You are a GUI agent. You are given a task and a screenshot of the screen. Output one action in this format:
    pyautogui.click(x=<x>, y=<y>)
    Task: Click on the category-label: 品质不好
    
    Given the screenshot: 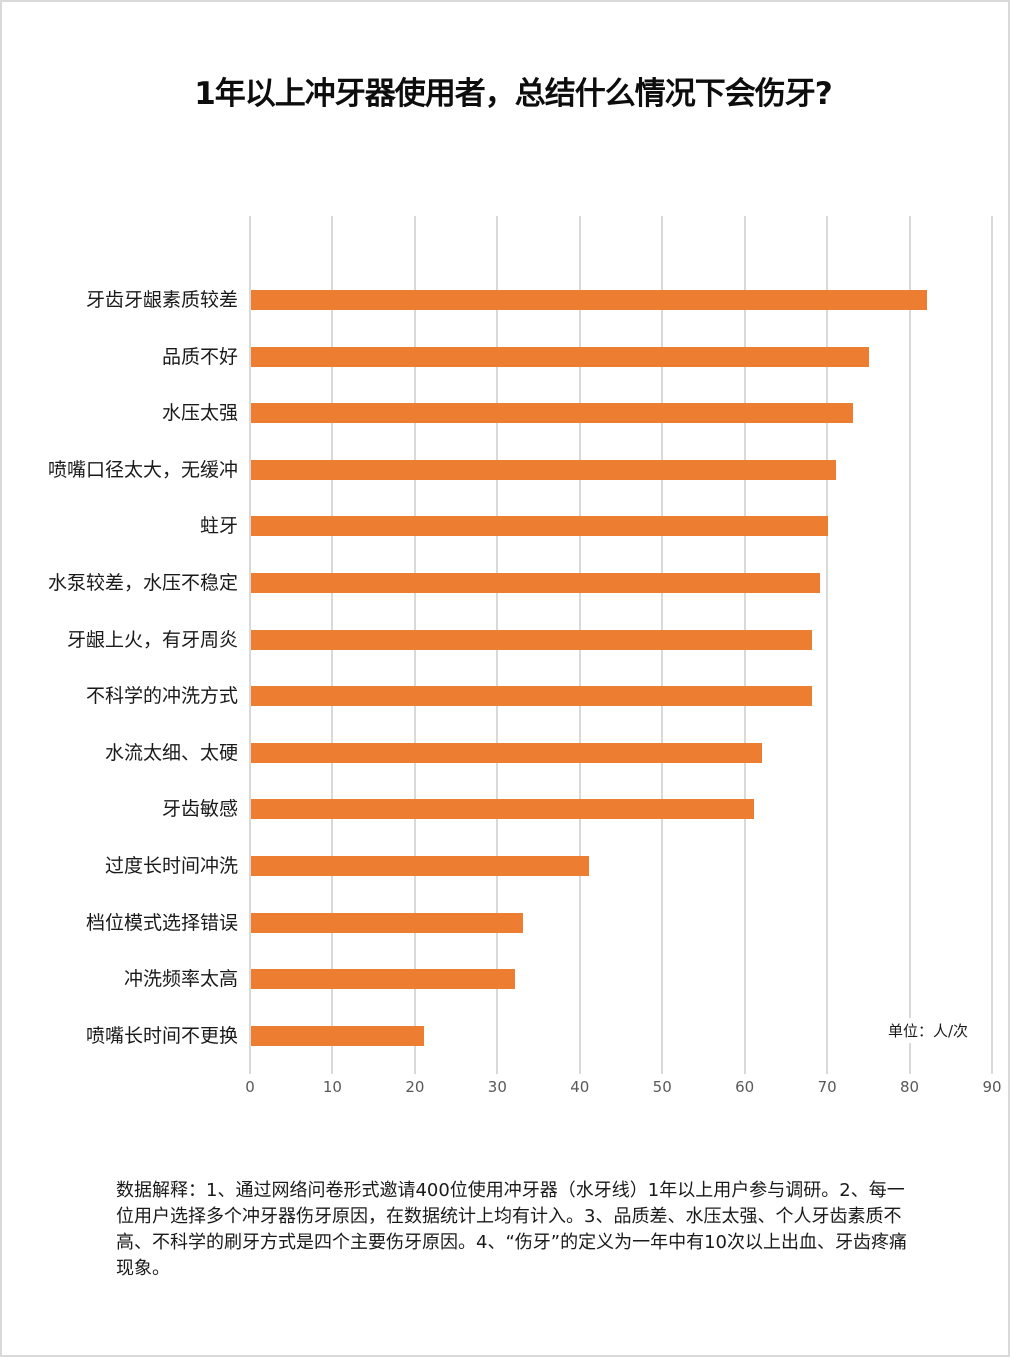 What is the action you would take?
    pyautogui.click(x=199, y=356)
    